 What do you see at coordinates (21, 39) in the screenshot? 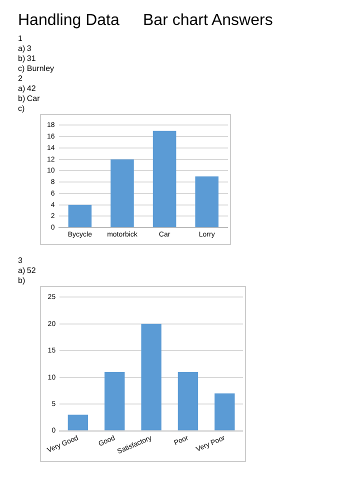
I see `text: 1` at bounding box center [21, 39].